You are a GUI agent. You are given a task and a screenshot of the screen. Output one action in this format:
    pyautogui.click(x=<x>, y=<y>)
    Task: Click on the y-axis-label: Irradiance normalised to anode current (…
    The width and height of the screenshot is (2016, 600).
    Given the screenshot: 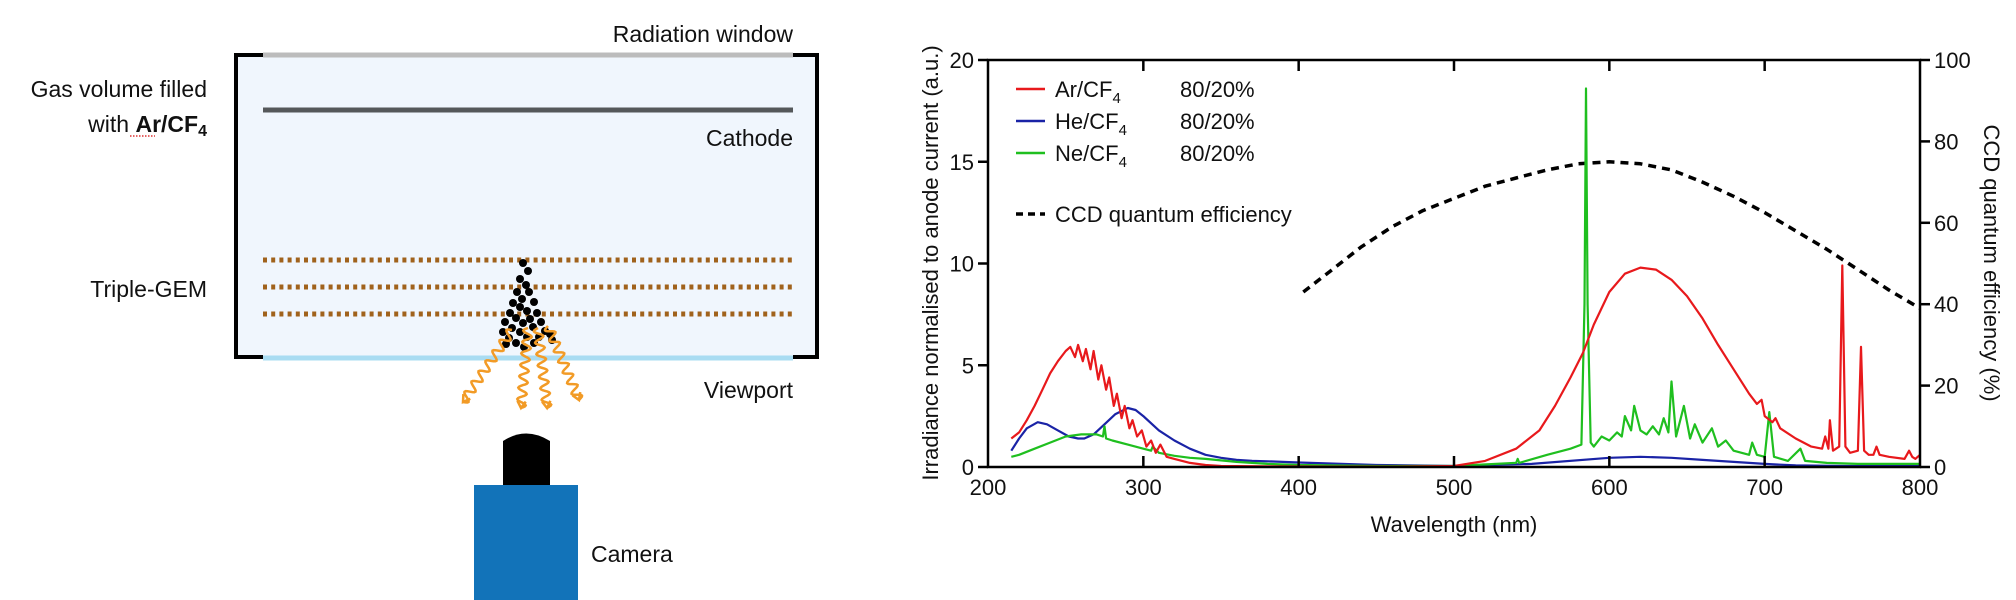 What is the action you would take?
    pyautogui.click(x=930, y=262)
    